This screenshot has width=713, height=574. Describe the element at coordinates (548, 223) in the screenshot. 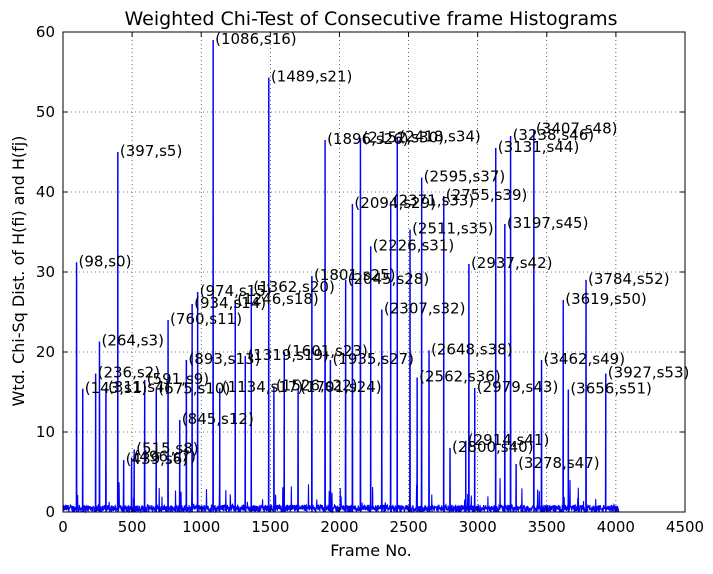

I see `peak-label: (3197,s45)` at that location.